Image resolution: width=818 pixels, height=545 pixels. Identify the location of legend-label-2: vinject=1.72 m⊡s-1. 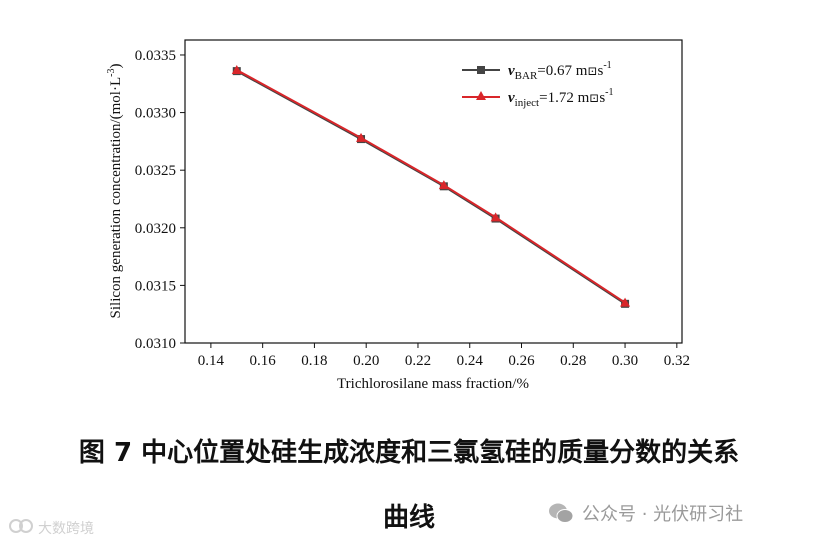
(561, 98).